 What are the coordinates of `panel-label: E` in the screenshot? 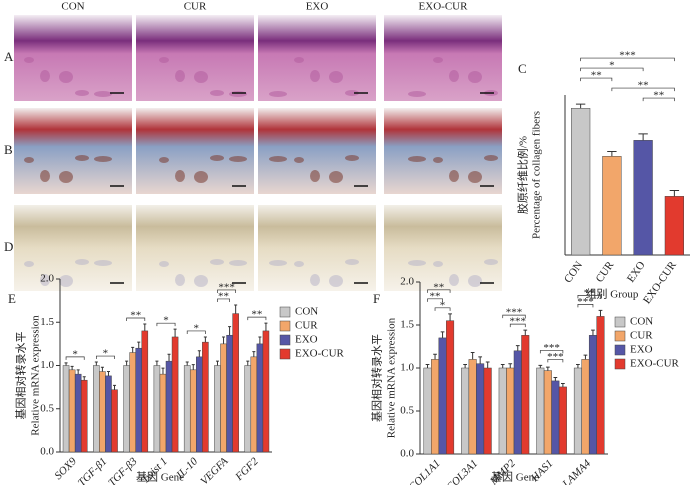 It's located at (12, 298).